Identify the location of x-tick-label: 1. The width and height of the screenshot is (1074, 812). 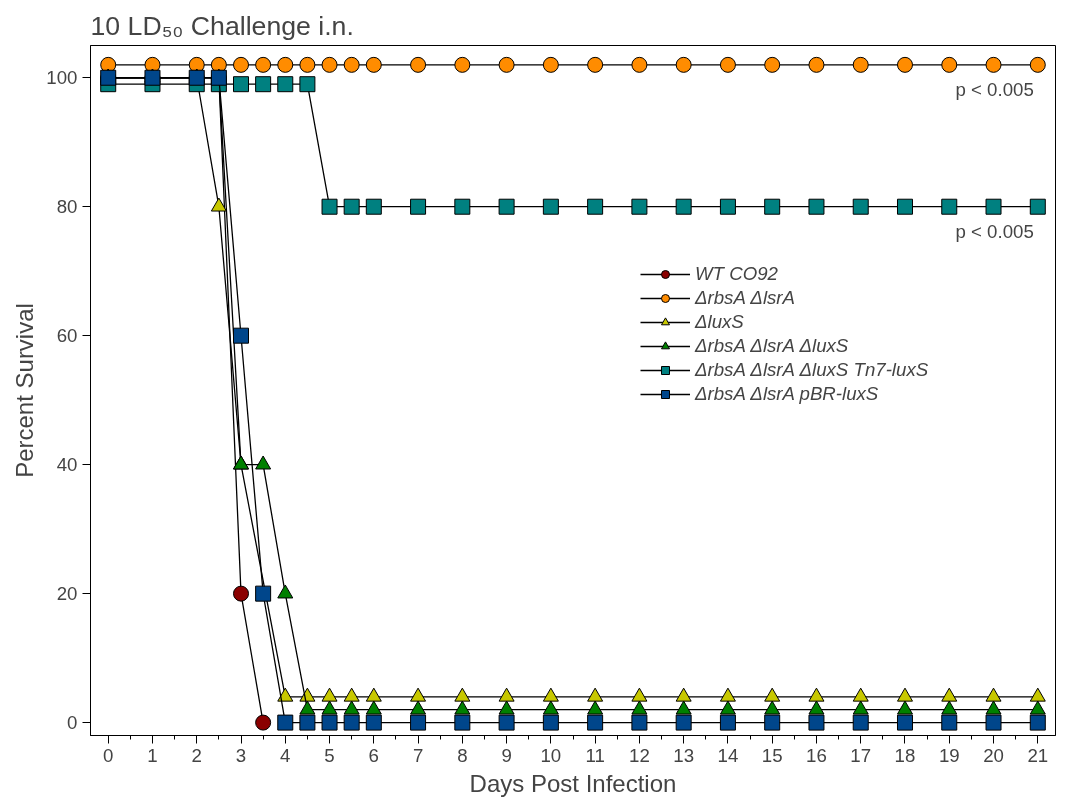
(152, 755).